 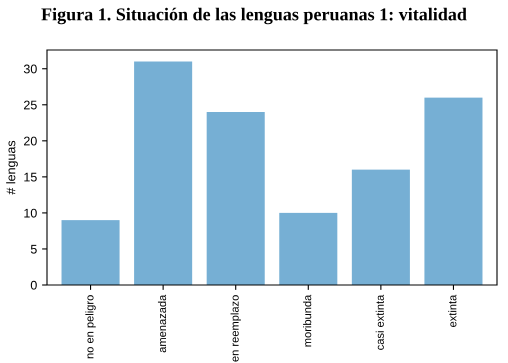 What do you see at coordinates (30, 213) in the screenshot?
I see `y-tick-label: 10` at bounding box center [30, 213].